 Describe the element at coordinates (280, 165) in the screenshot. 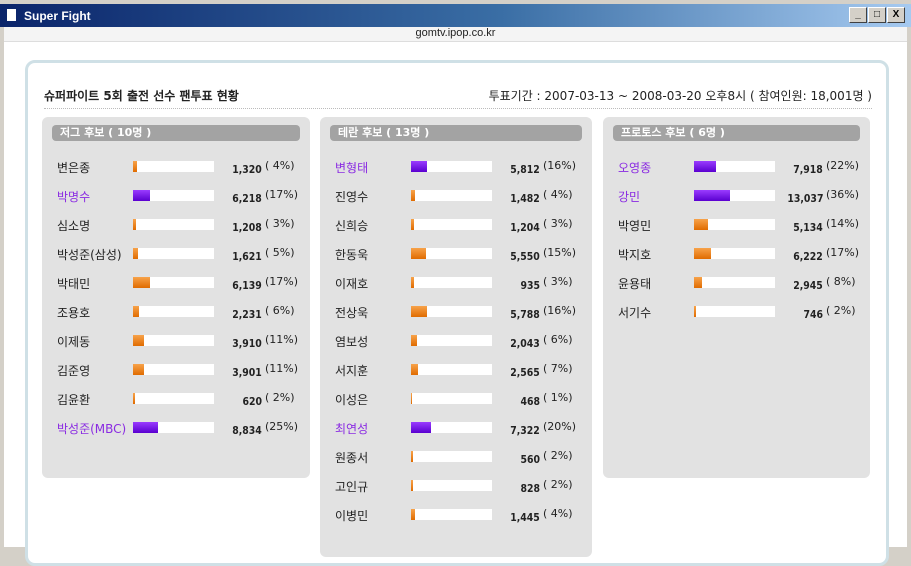

I see `vote-percent: ( 4%)` at that location.